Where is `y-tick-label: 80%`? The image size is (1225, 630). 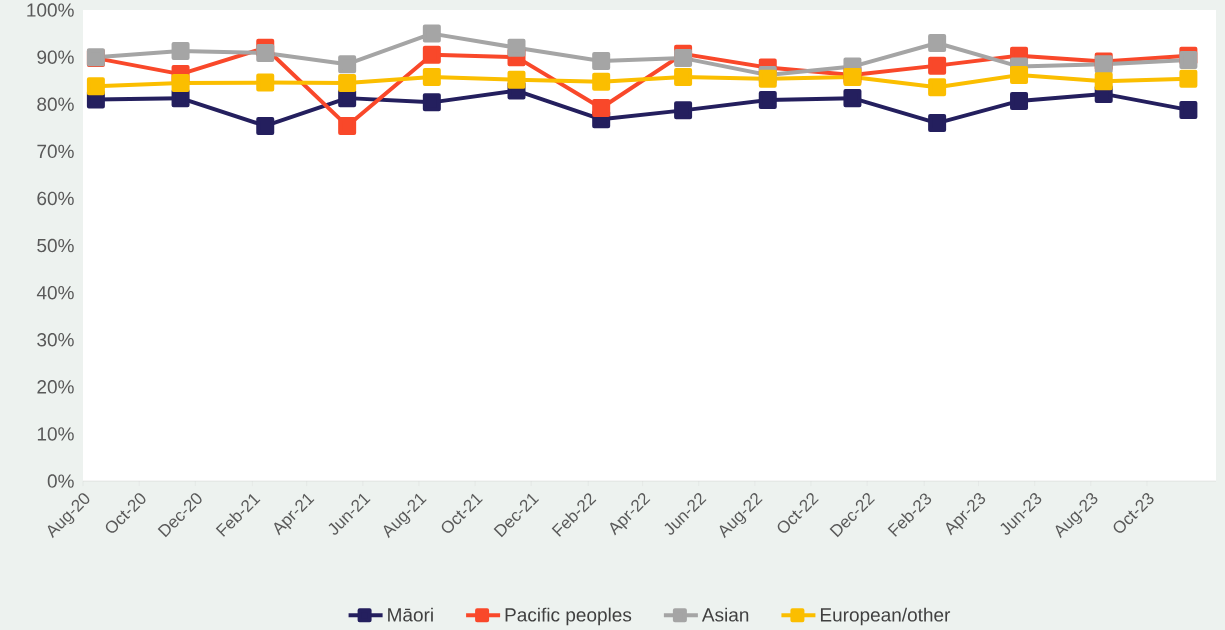 y-tick-label: 80% is located at coordinates (55, 104).